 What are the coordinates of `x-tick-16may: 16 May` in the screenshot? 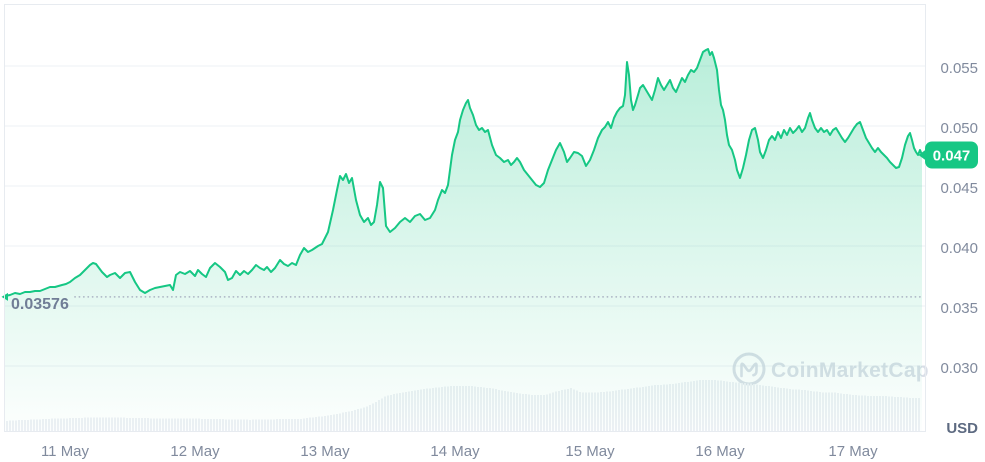 It's located at (720, 451).